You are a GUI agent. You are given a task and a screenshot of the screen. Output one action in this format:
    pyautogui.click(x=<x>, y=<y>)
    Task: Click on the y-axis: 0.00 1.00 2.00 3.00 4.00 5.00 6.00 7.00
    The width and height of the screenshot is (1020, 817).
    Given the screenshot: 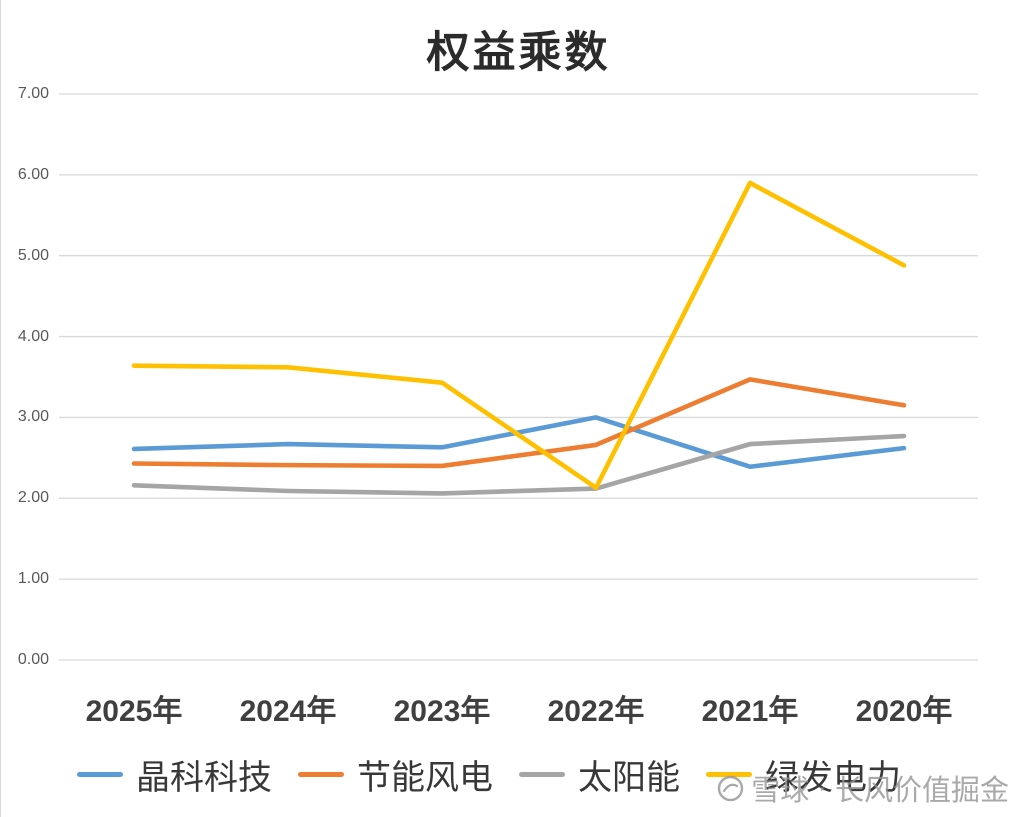 What is the action you would take?
    pyautogui.click(x=25, y=408)
    